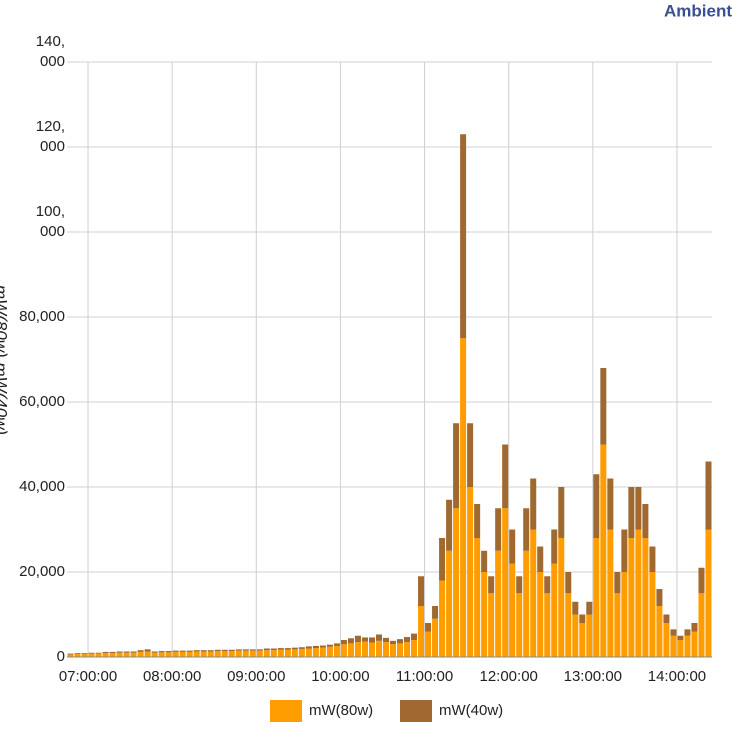 The width and height of the screenshot is (732, 732). What do you see at coordinates (341, 710) in the screenshot?
I see `legend-label: mW(80w)` at bounding box center [341, 710].